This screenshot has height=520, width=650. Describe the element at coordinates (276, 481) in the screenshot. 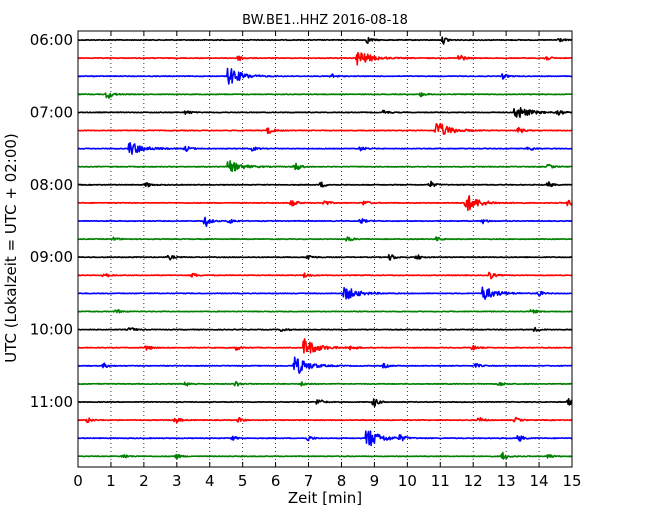

I see `x-tick-label: 6` at that location.